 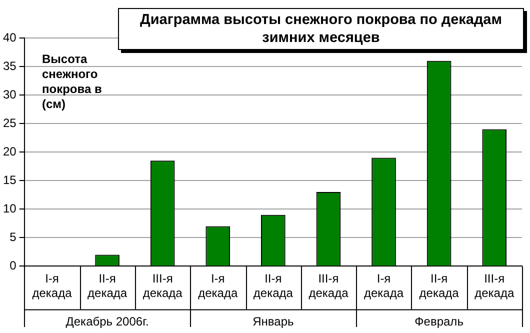 I want to click on text: Декабрь 2006г., so click(x=107, y=321).